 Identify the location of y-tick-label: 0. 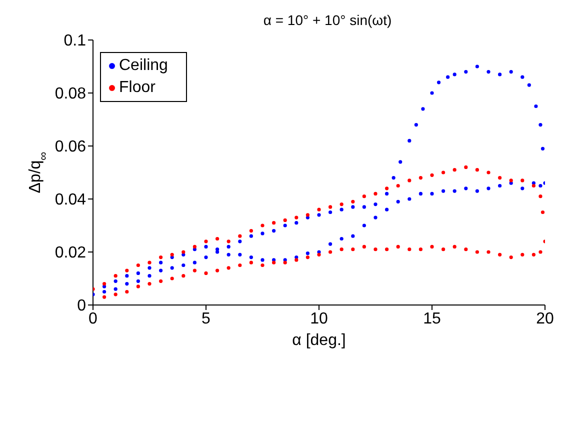
(81, 306).